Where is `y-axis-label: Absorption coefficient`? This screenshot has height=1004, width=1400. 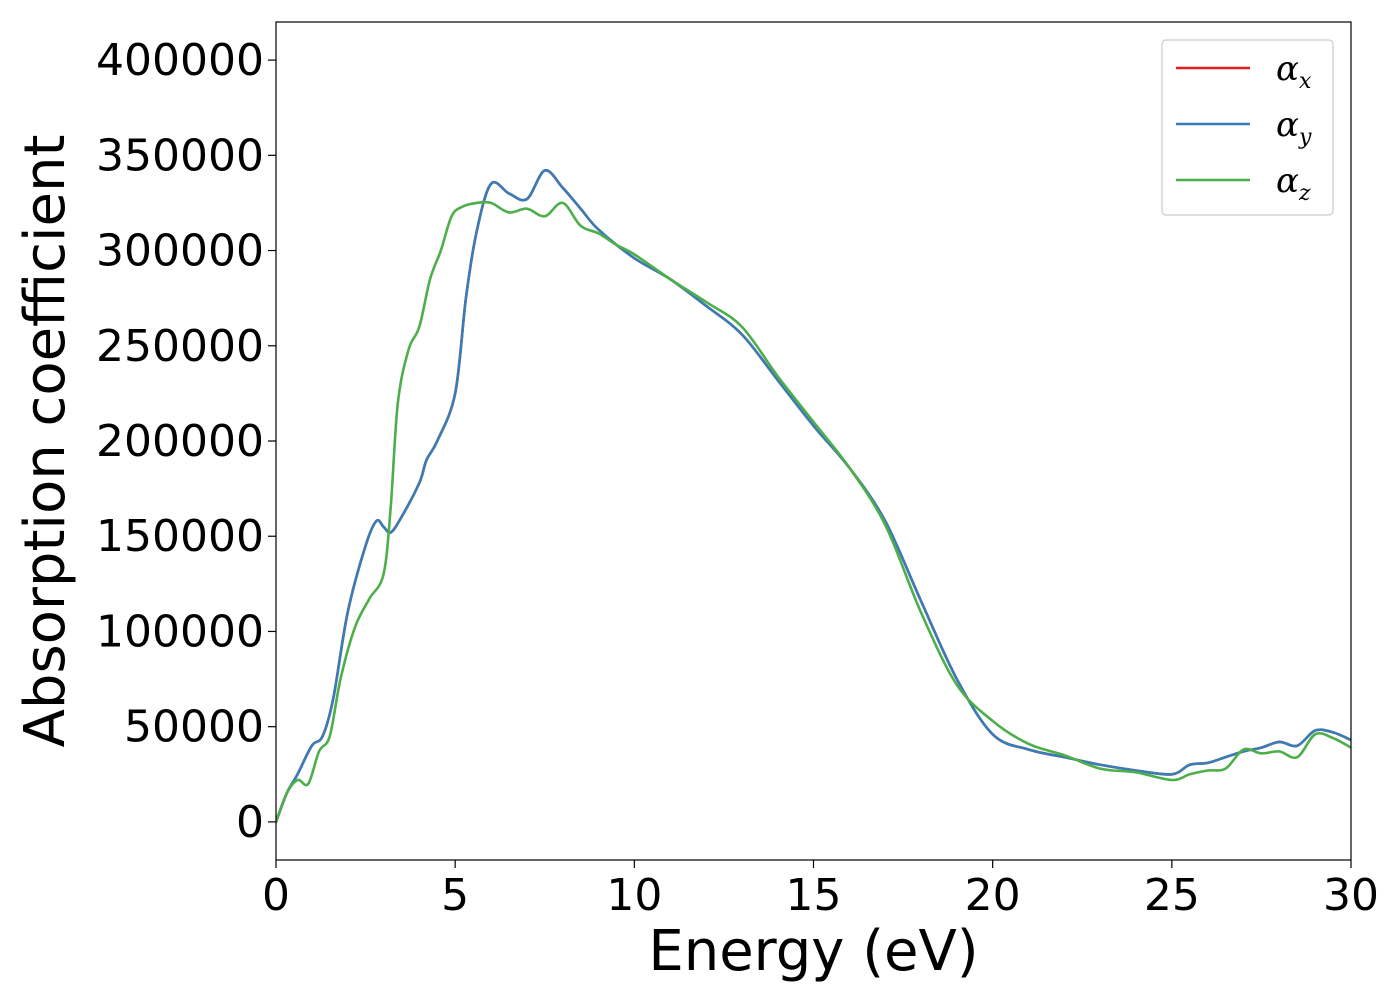
y-axis-label: Absorption coefficient is located at coordinates (45, 441).